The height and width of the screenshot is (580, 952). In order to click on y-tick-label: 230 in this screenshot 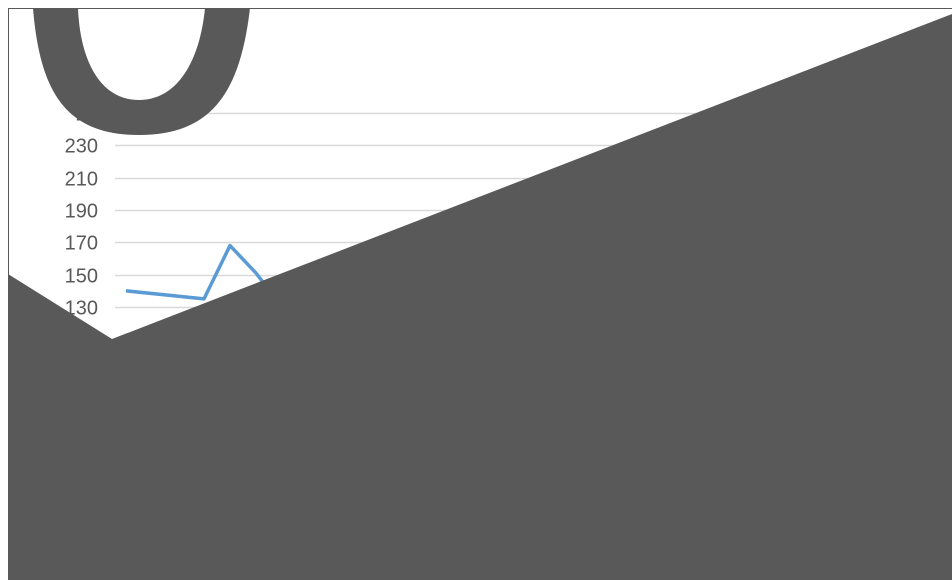, I will do `click(81, 147)`.